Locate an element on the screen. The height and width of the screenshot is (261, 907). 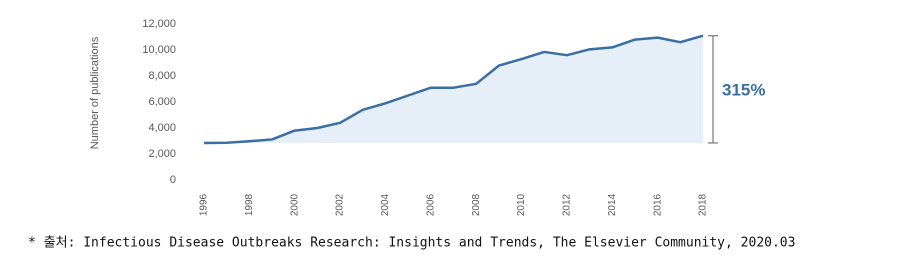
x-tick-label: 2012 is located at coordinates (567, 204).